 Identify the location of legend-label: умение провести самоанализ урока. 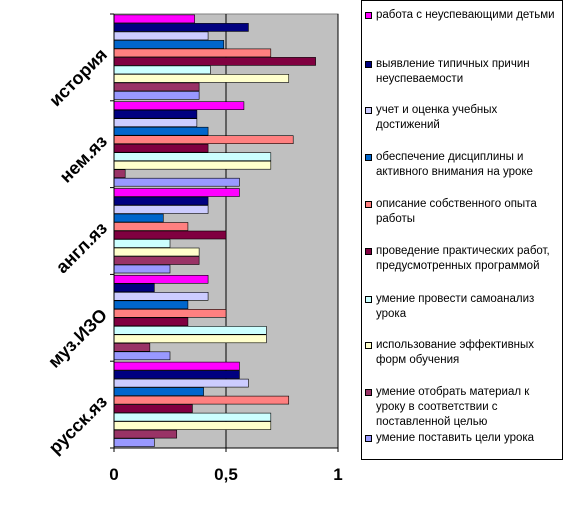
(455, 306).